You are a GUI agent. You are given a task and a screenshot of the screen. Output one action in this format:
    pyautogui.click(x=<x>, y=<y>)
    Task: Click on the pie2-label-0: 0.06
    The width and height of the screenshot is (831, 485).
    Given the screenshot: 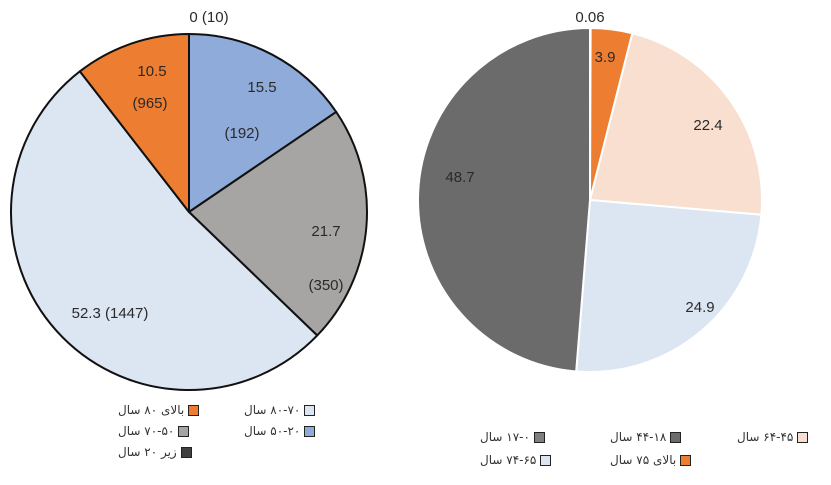 What is the action you would take?
    pyautogui.click(x=589, y=17)
    